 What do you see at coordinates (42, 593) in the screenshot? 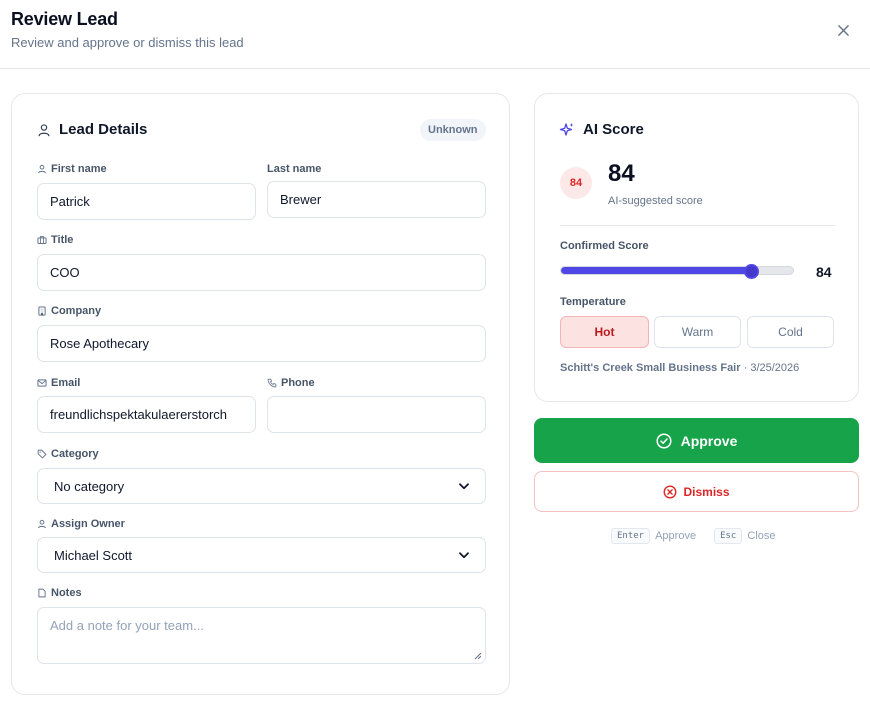
I see `file-icon` at bounding box center [42, 593].